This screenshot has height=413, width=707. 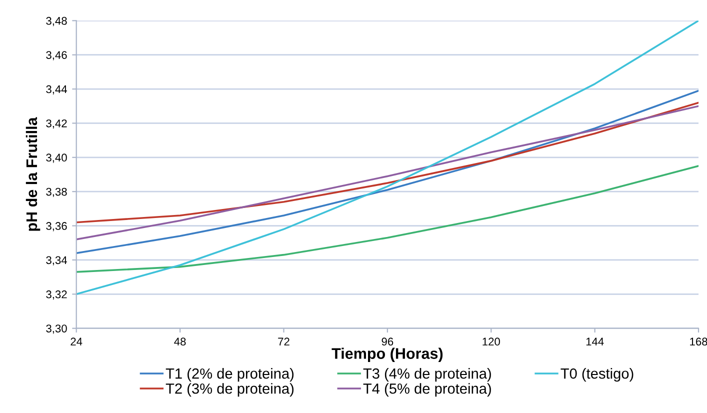 What do you see at coordinates (388, 342) in the screenshot?
I see `x-tick-label: 96` at bounding box center [388, 342].